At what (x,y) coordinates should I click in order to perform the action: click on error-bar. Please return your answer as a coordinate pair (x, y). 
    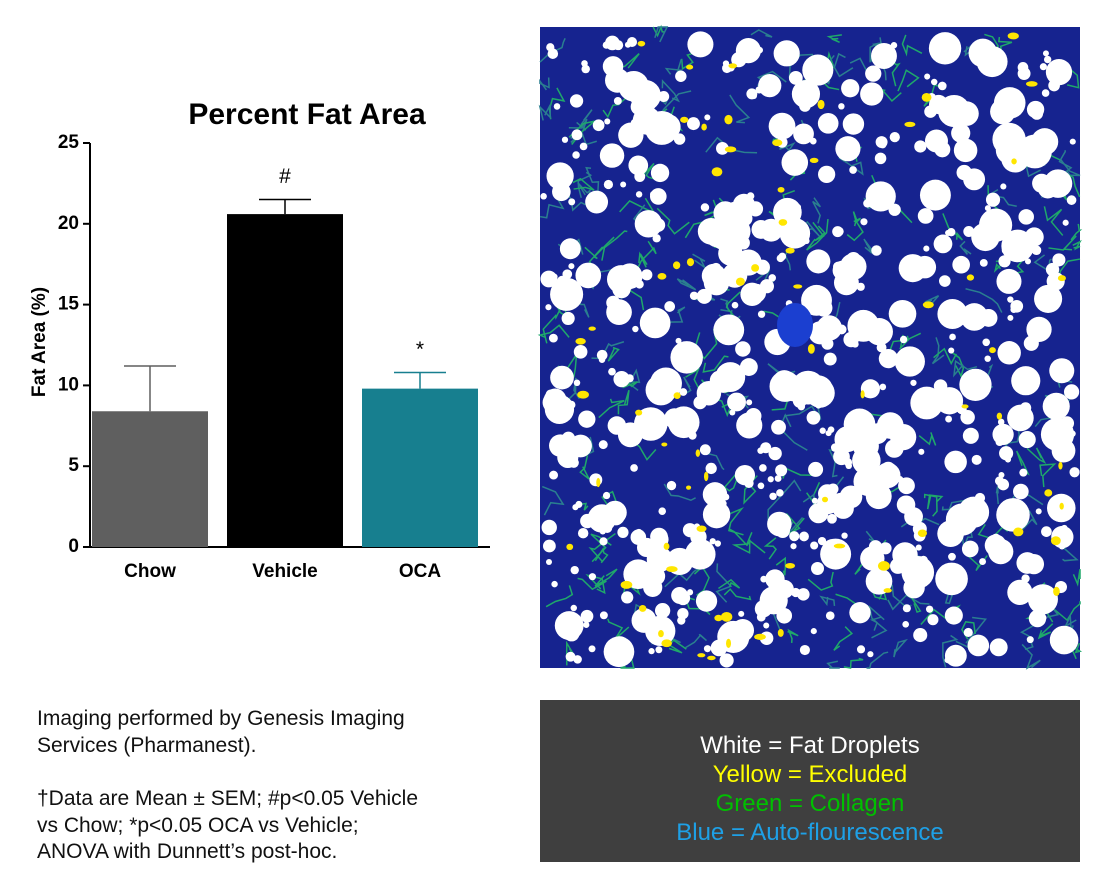
    Looking at the image, I should click on (285, 206).